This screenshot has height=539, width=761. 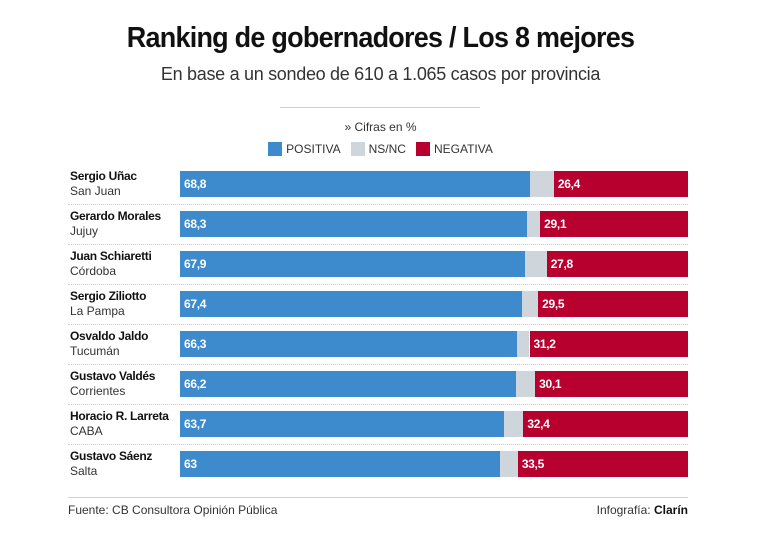 I want to click on row-label: Osvaldo Jaldo Tucumán, so click(x=109, y=344).